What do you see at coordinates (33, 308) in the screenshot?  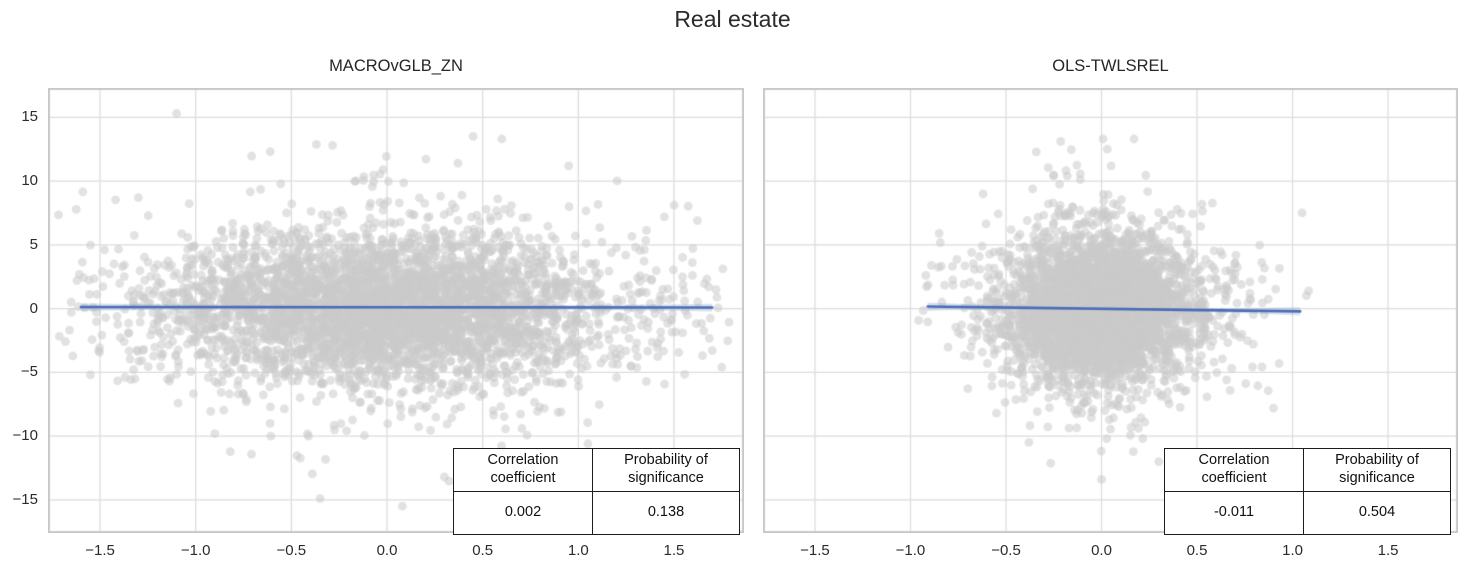 I see `y-tick-label: 0` at bounding box center [33, 308].